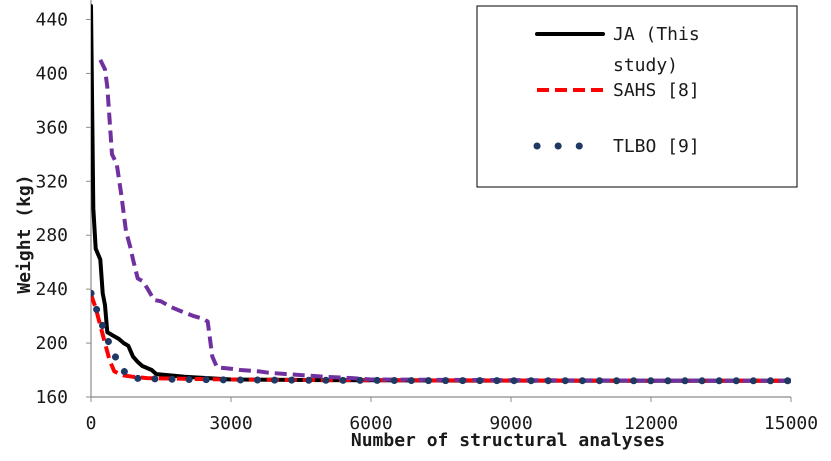  What do you see at coordinates (51, 73) in the screenshot?
I see `y-tick-label: 400` at bounding box center [51, 73].